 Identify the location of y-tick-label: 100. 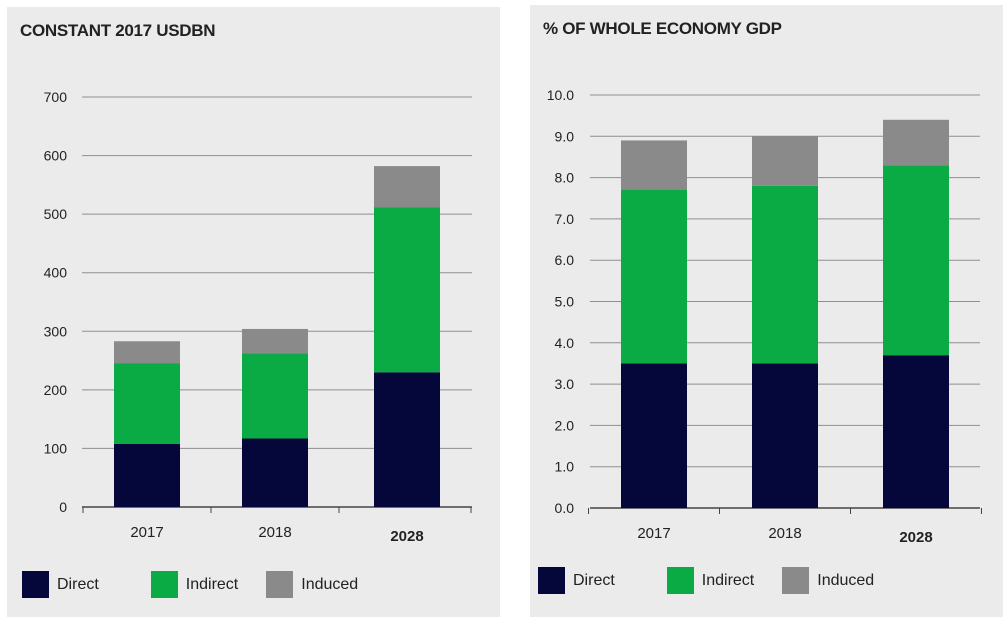
(56, 448).